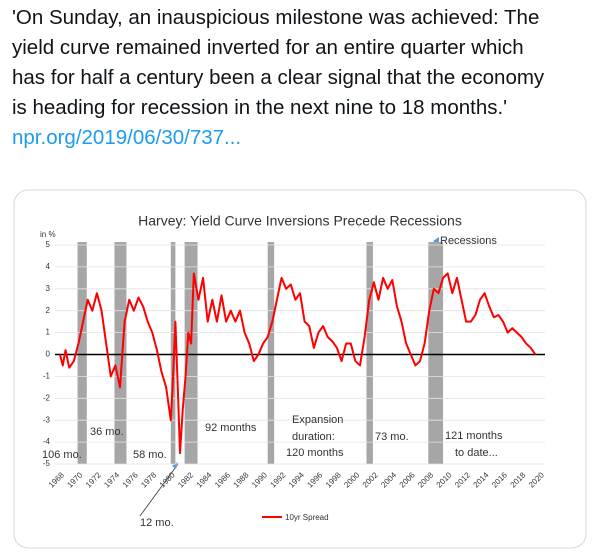  Describe the element at coordinates (47, 463) in the screenshot. I see `y-tick-label: -5` at that location.